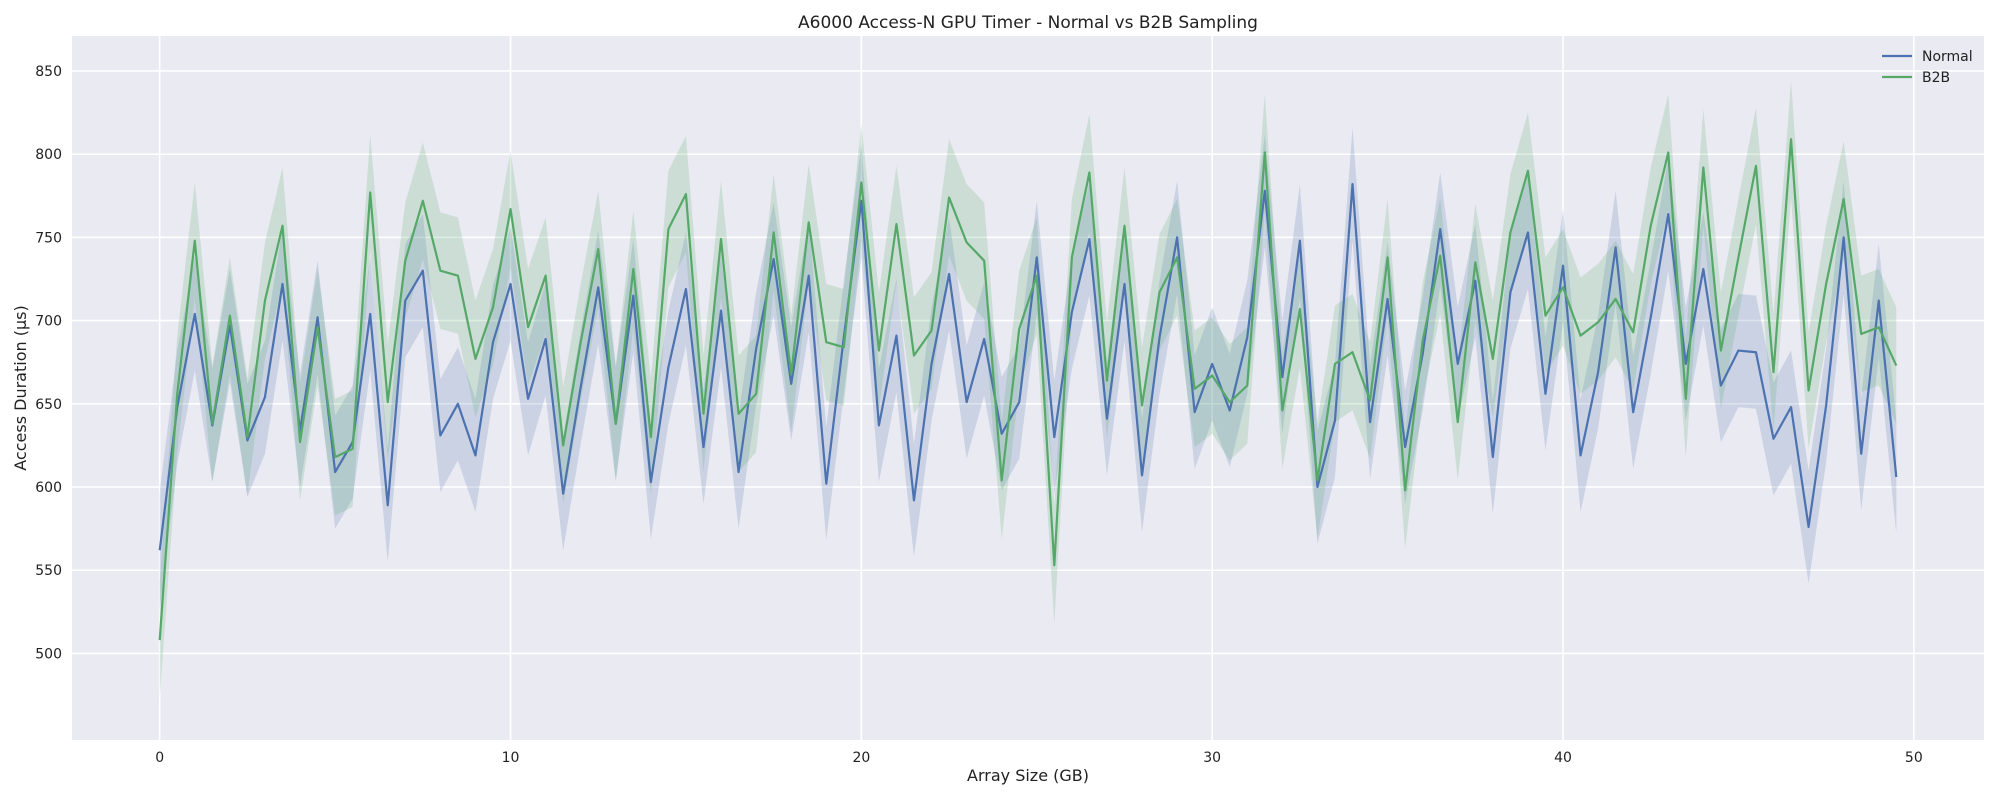 The image size is (2000, 800). Describe the element at coordinates (511, 758) in the screenshot. I see `x-tick-label: 10` at that location.